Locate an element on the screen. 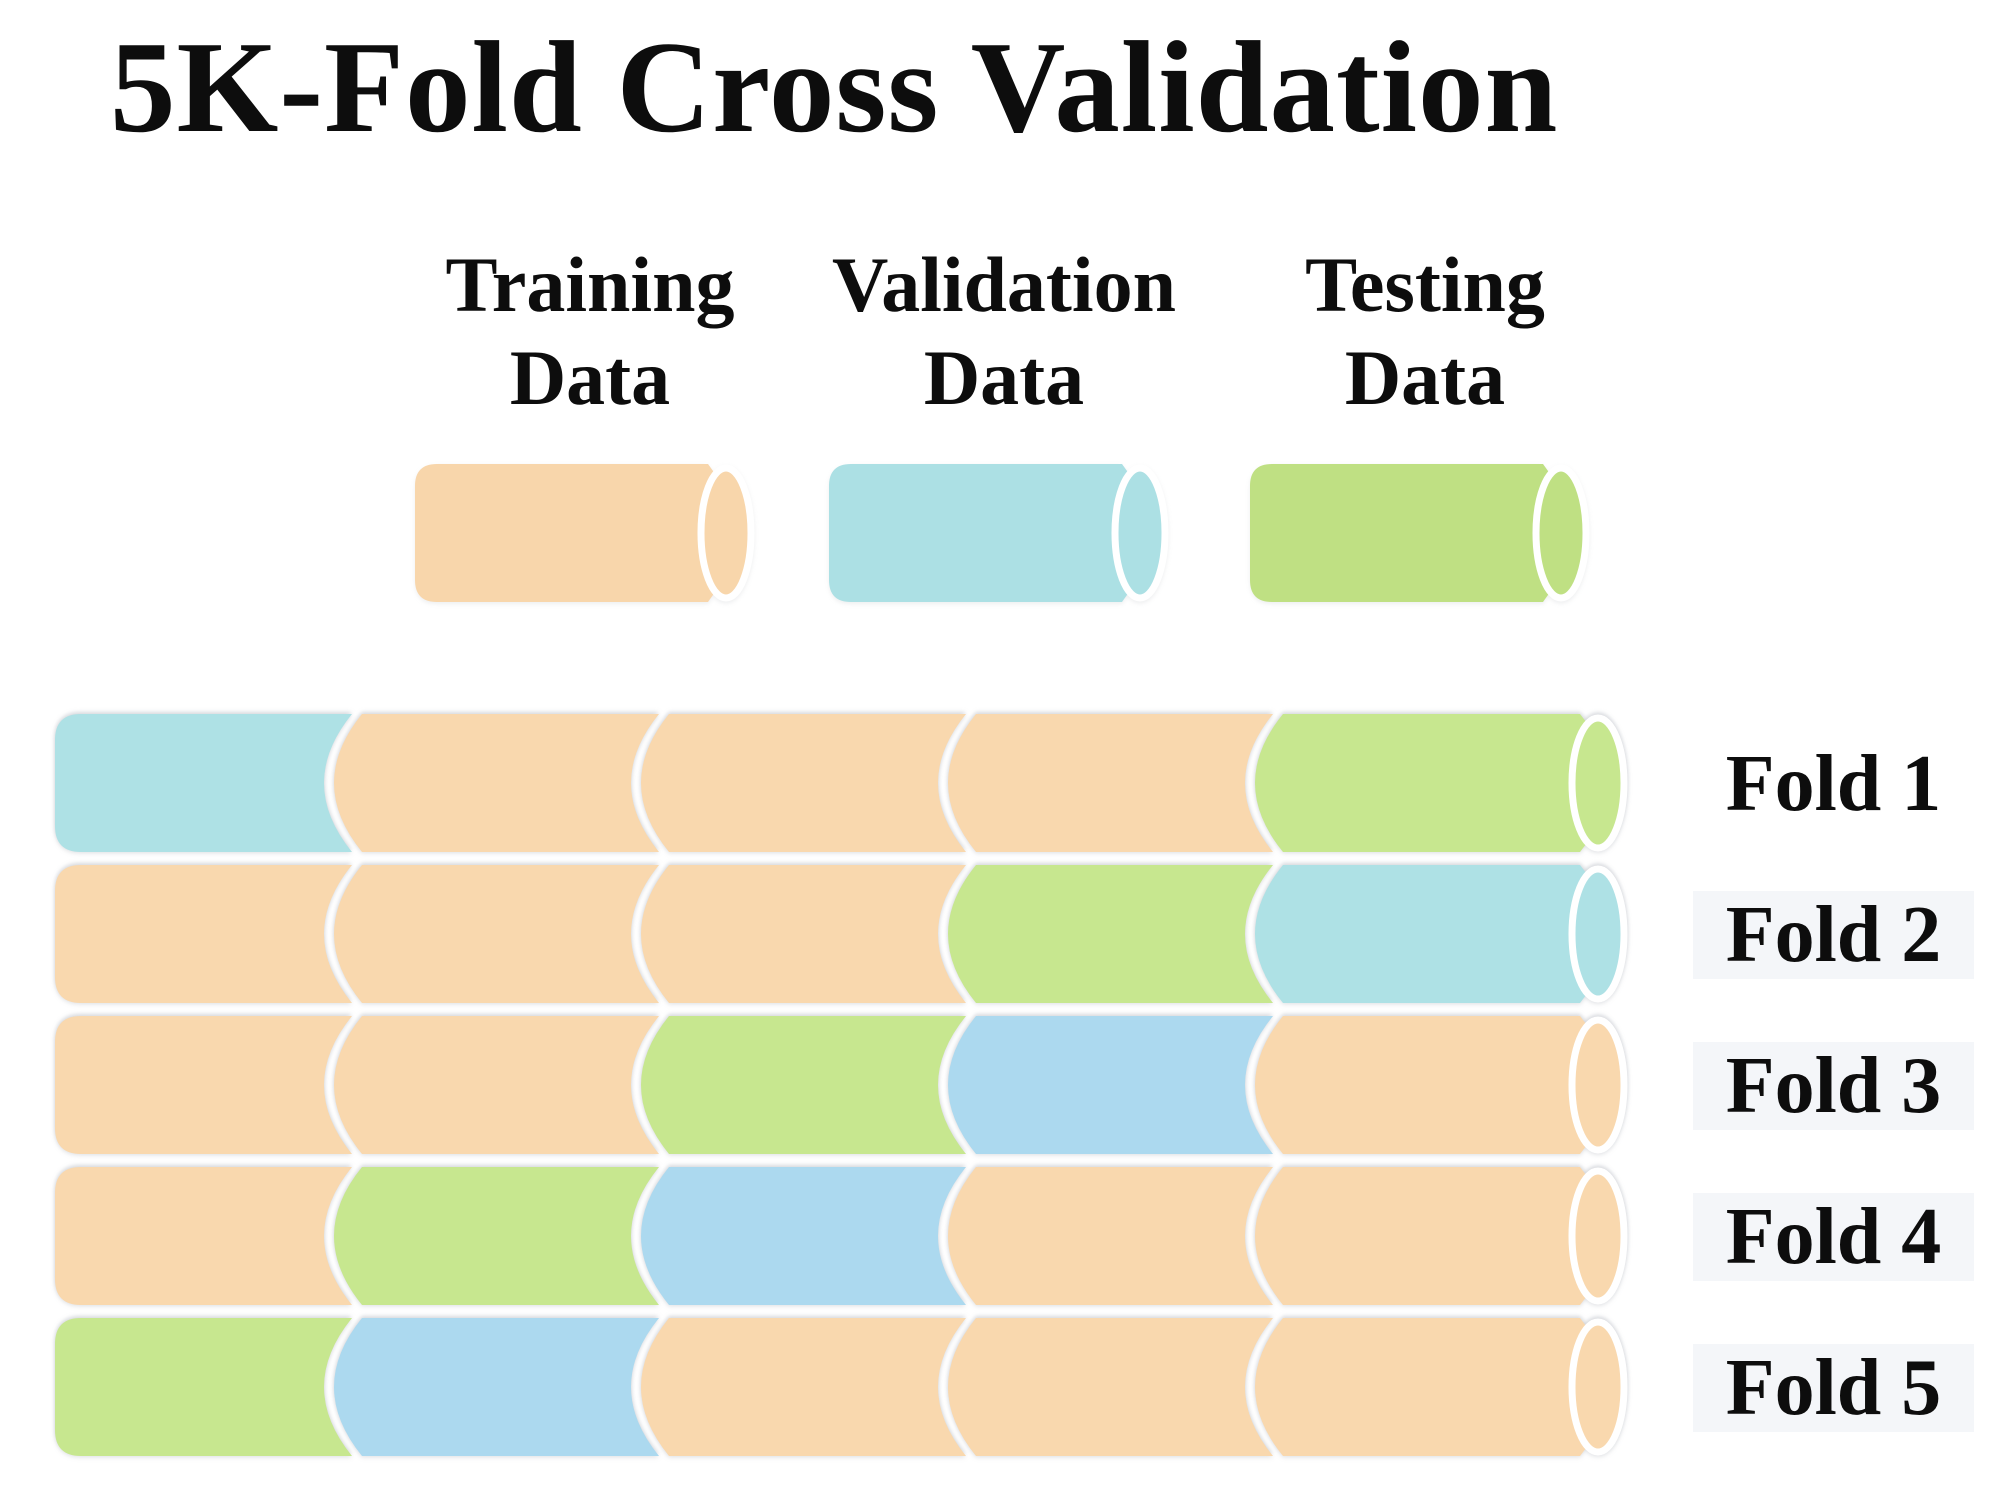 The width and height of the screenshot is (2010, 1489). legend-item-training: Training Data is located at coordinates (590, 420).